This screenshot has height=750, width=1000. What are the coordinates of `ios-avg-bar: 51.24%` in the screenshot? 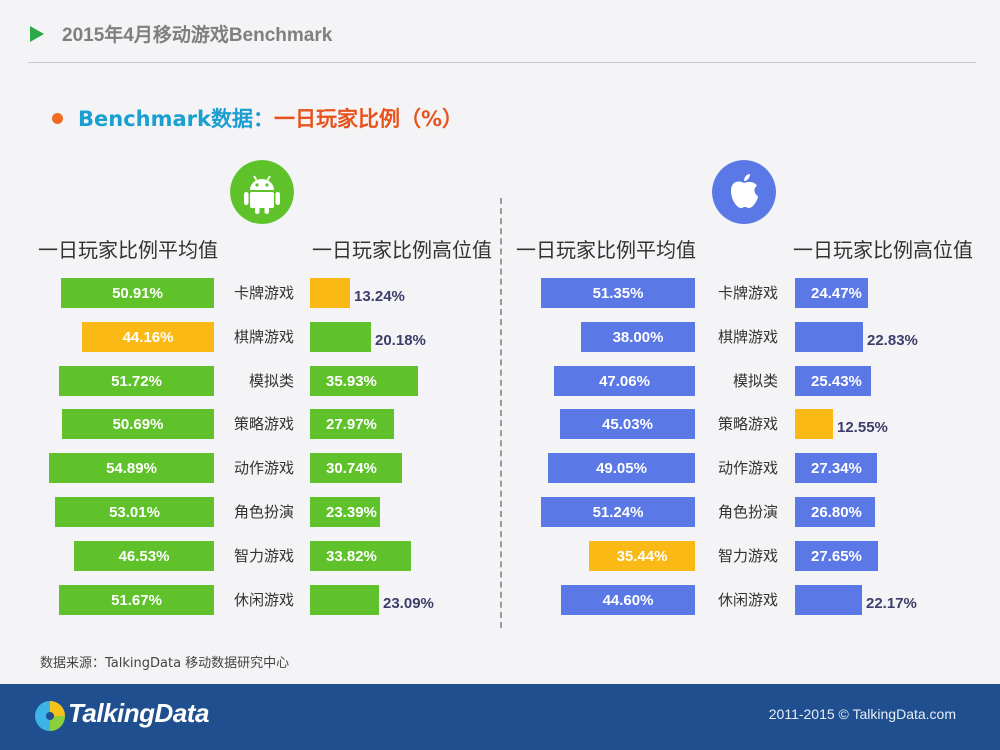 It's located at (618, 512).